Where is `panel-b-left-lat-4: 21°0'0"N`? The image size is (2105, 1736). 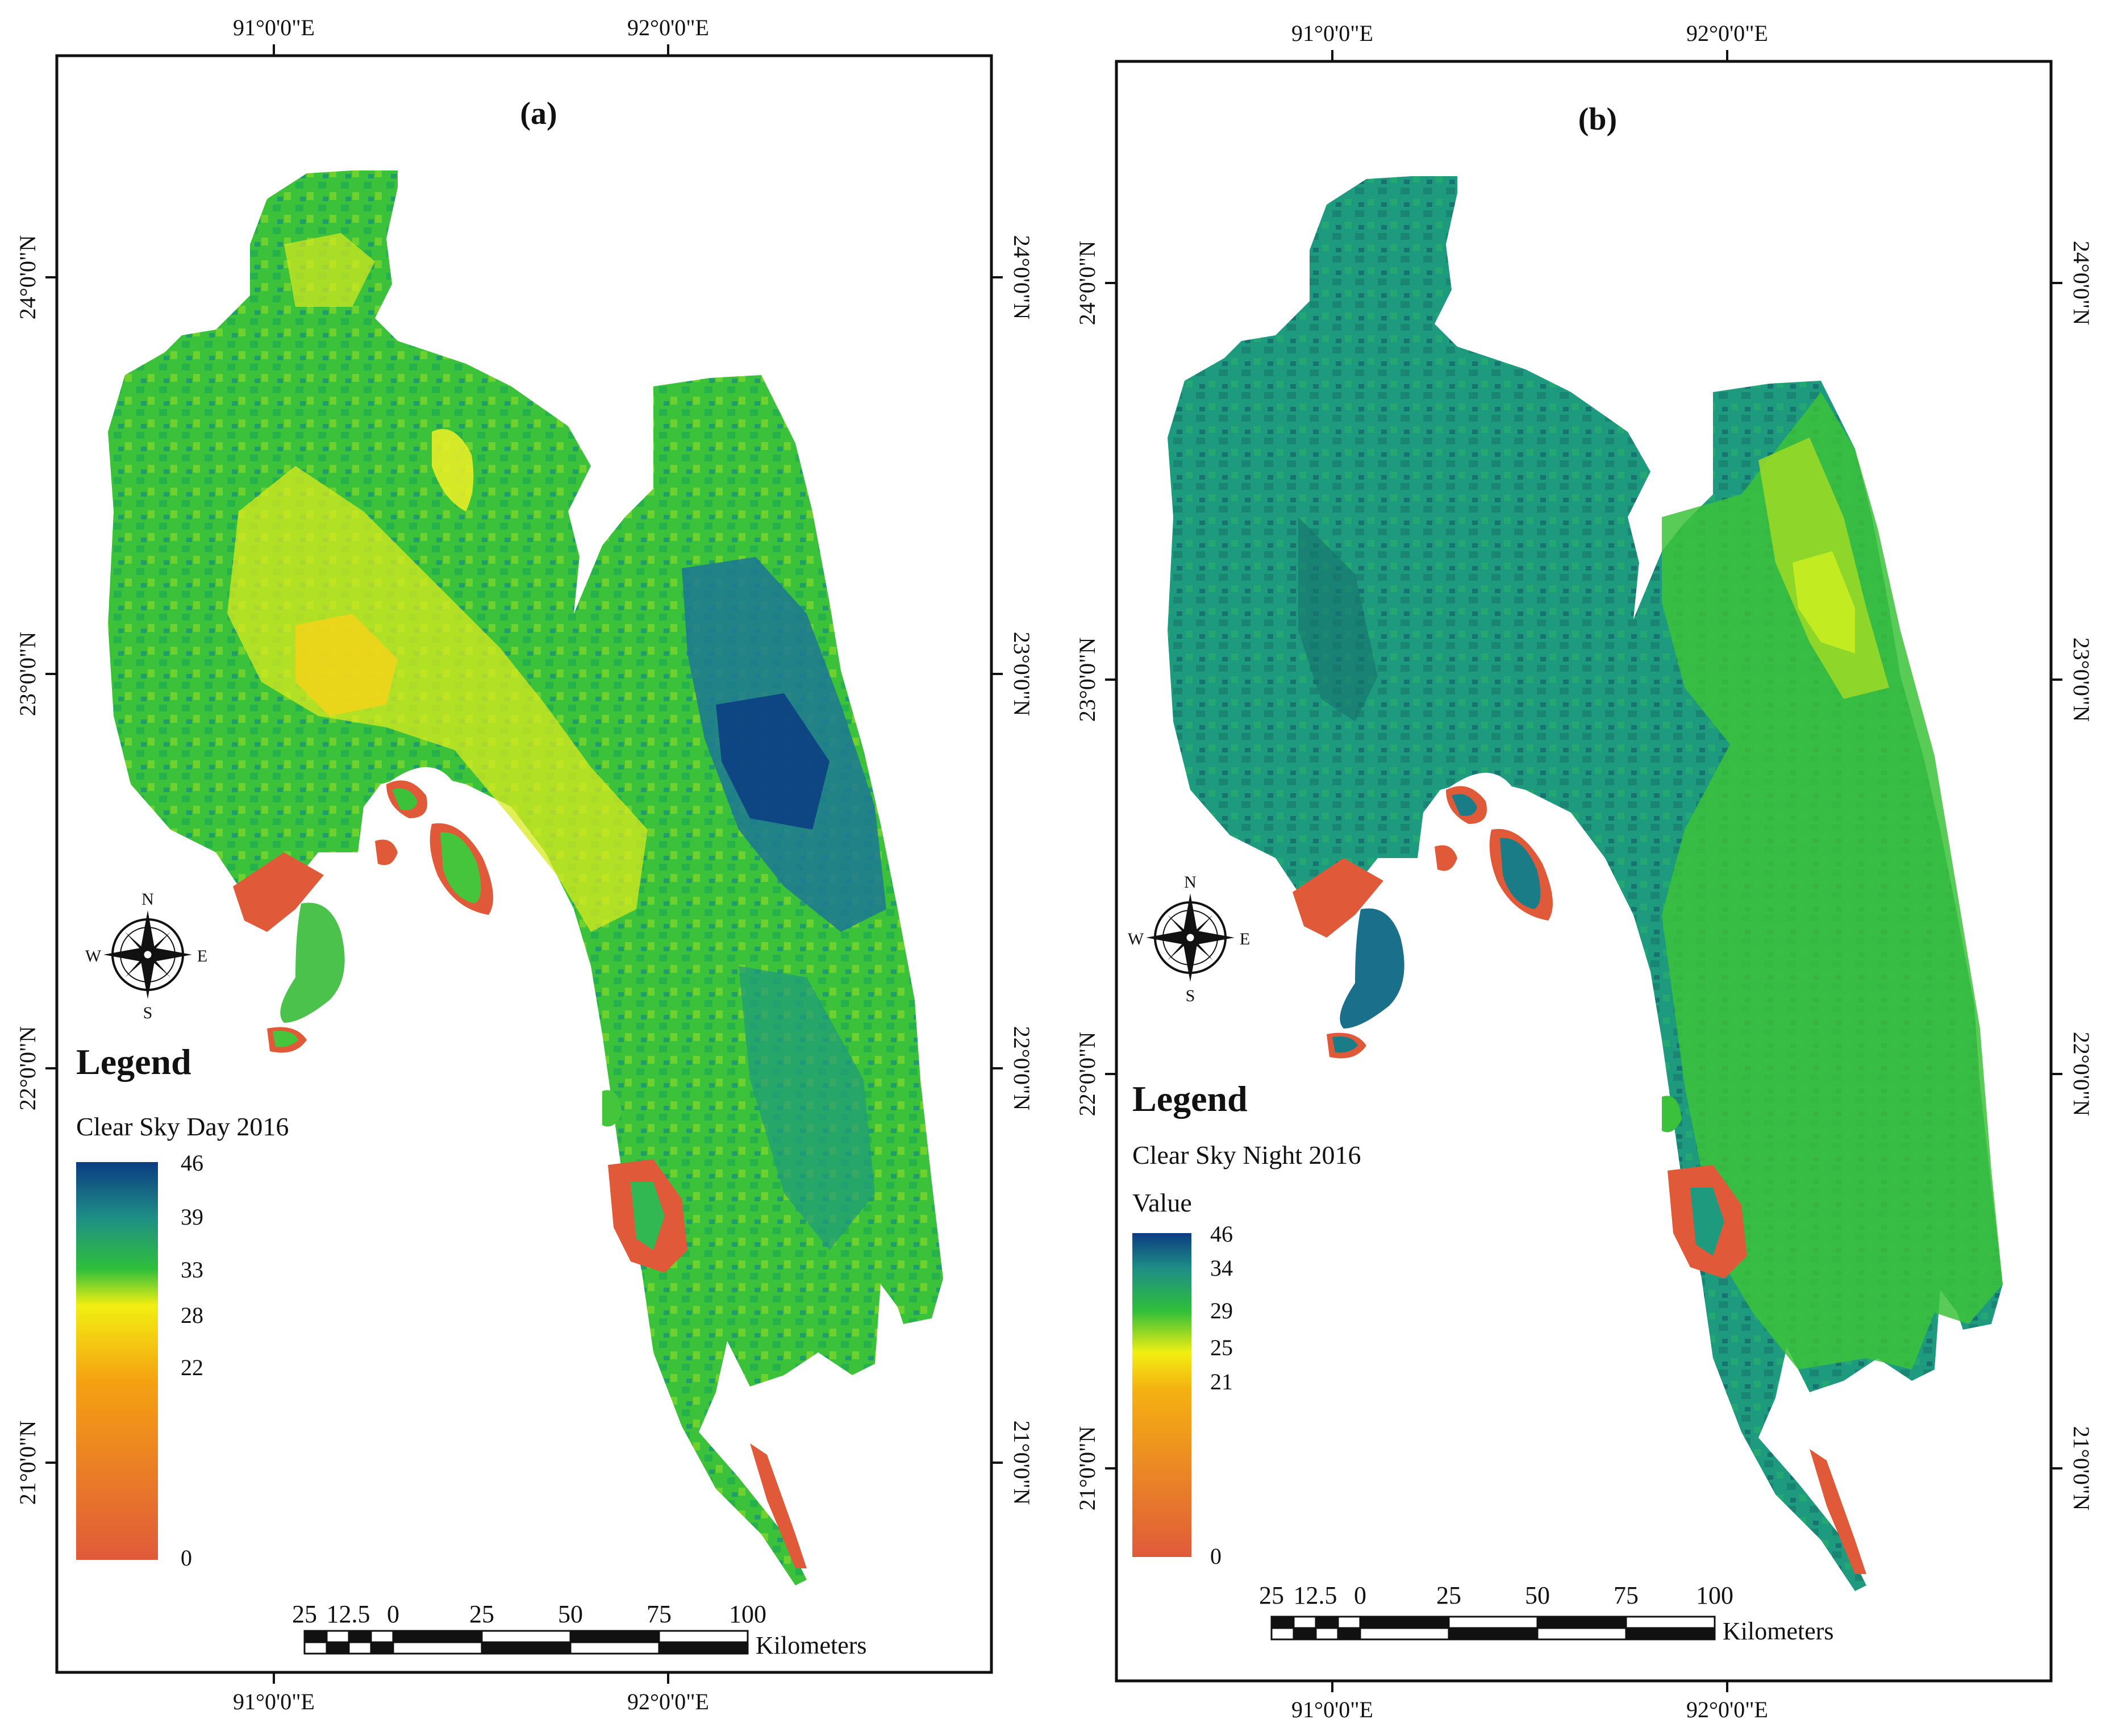 panel-b-left-lat-4: 21°0'0"N is located at coordinates (1087, 1468).